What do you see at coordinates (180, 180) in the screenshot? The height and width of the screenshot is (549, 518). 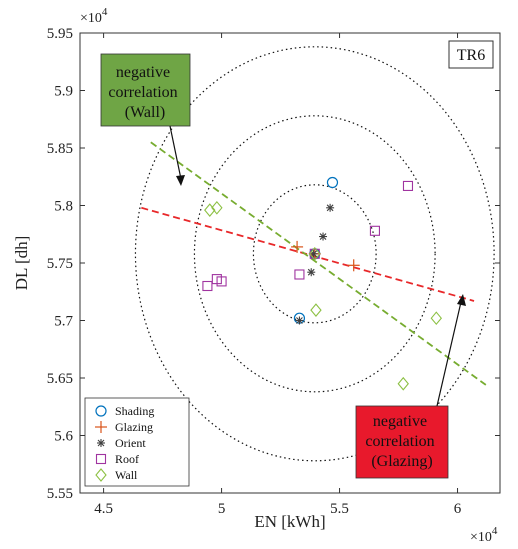 I see `annotation-wall-arrowhead` at bounding box center [180, 180].